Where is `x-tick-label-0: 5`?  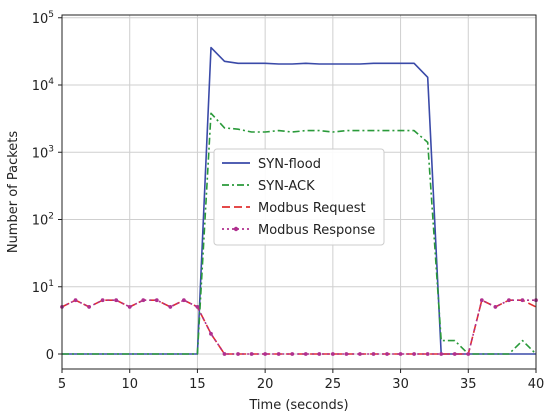
x-tick-label-0: 5 is located at coordinates (62, 384).